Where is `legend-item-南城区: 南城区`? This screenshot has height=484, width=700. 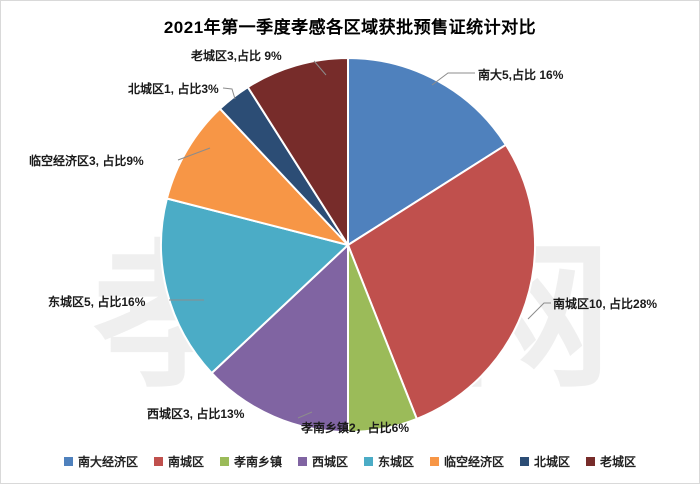 legend-item-南城区: 南城区 is located at coordinates (178, 461).